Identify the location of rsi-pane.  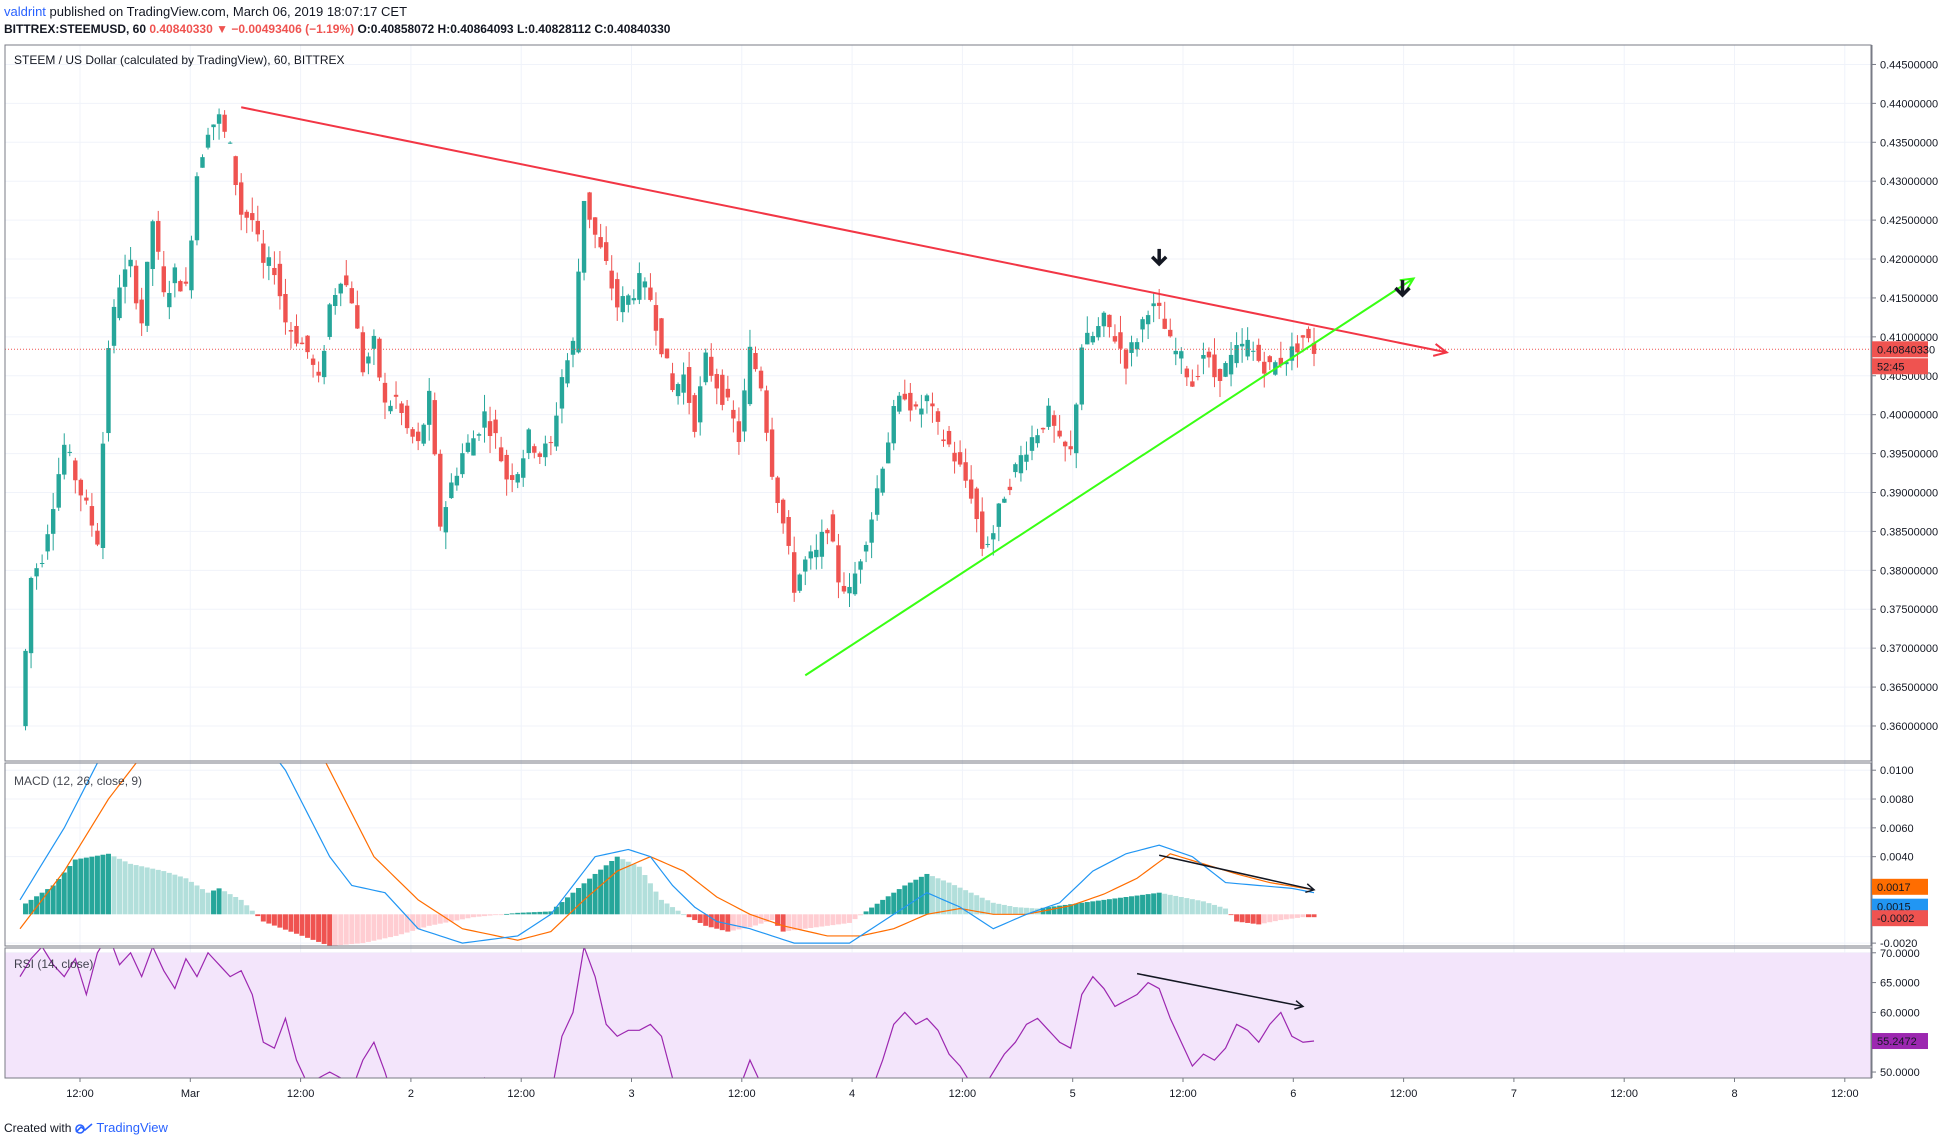
(667, 1040).